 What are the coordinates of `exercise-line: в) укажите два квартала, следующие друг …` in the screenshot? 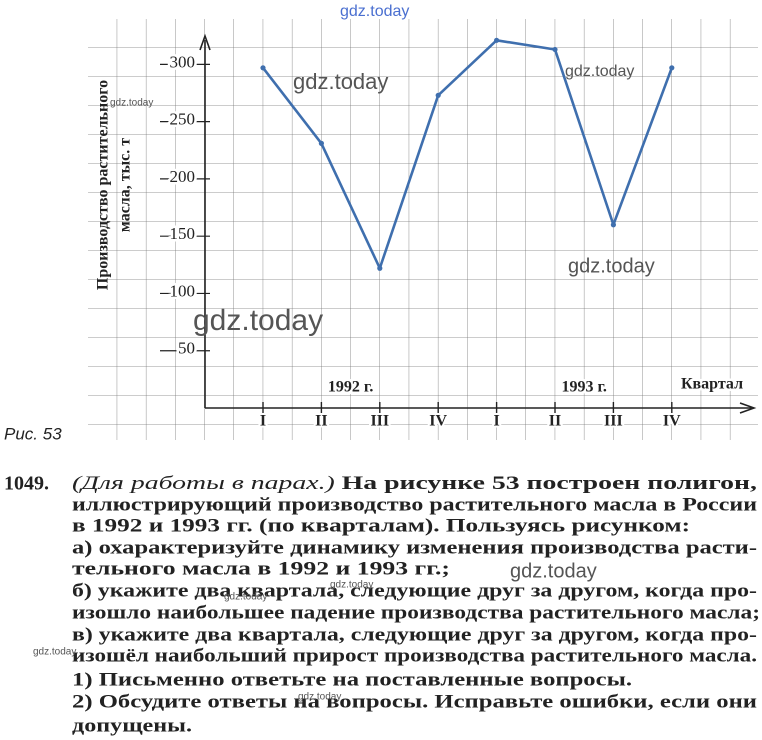 It's located at (414, 634).